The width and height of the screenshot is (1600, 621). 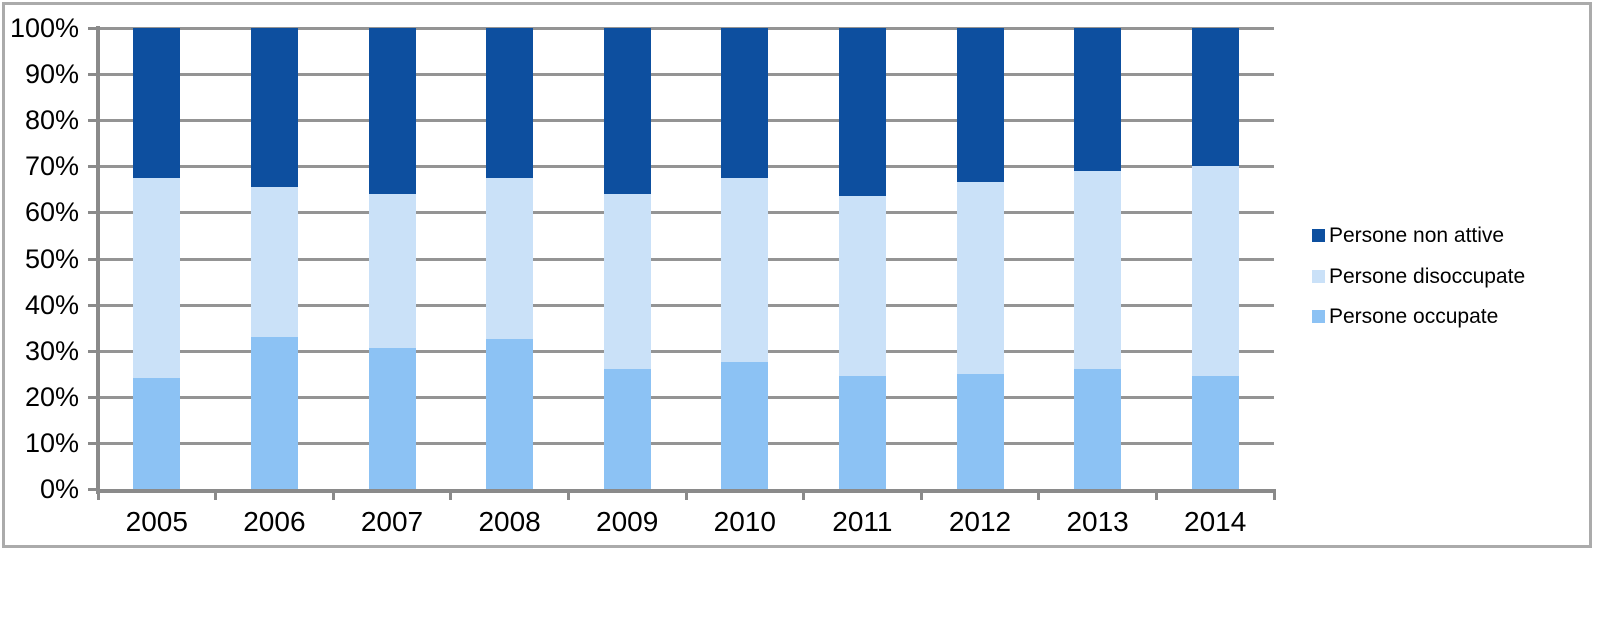 I want to click on y-axis-label: 40%, so click(x=51, y=304).